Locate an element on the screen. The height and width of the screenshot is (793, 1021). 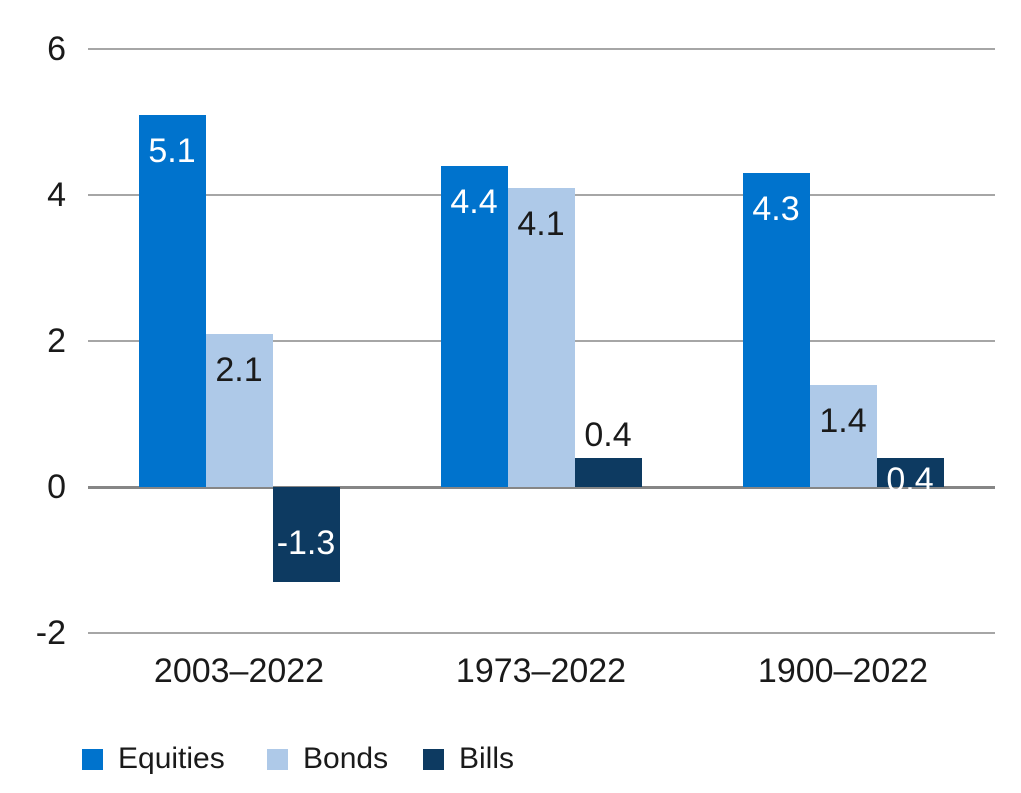
legend-item-equities: Equities is located at coordinates (153, 759).